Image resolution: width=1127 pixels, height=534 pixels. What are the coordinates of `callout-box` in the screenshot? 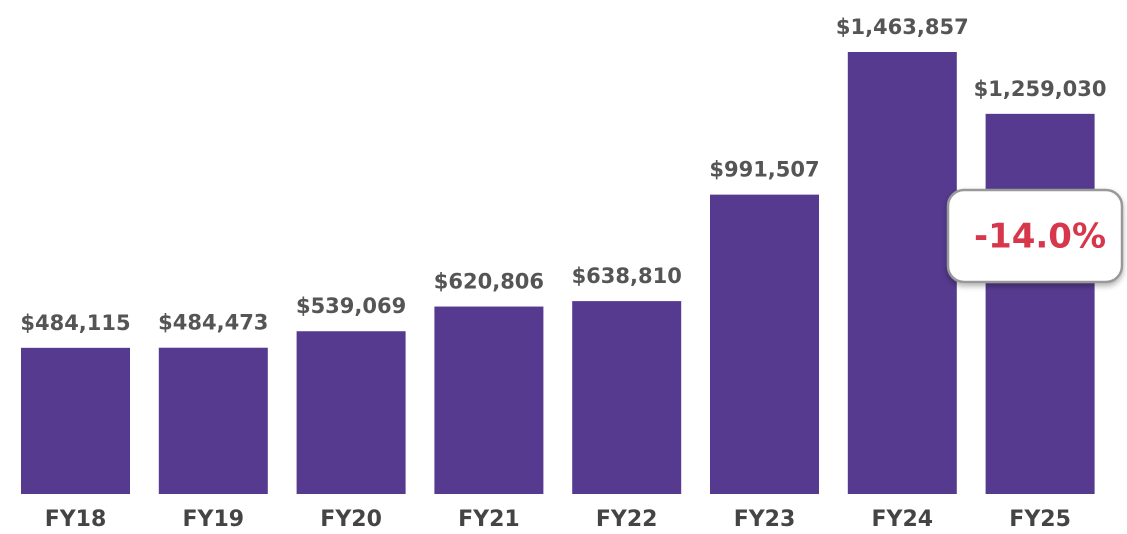 It's located at (1035, 236).